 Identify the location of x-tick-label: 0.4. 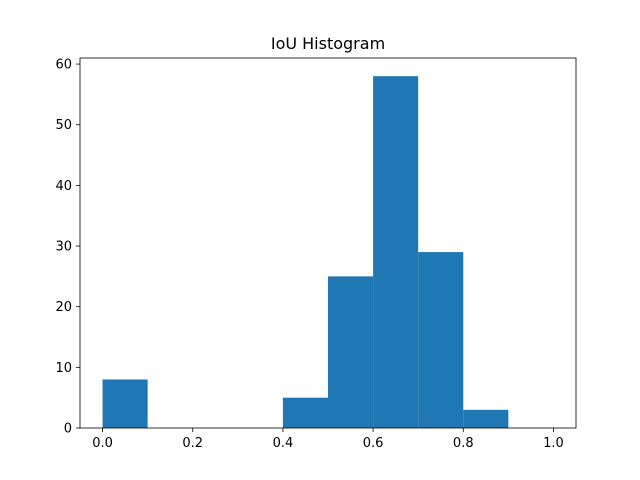
(283, 443).